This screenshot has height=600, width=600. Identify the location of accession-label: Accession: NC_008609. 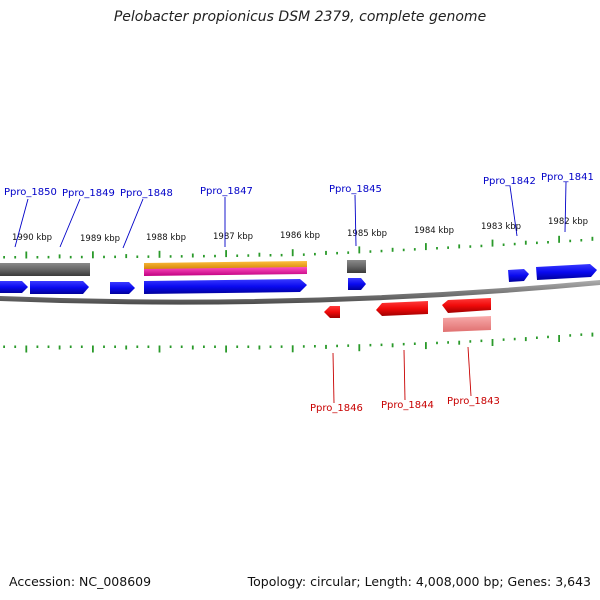
(80, 581).